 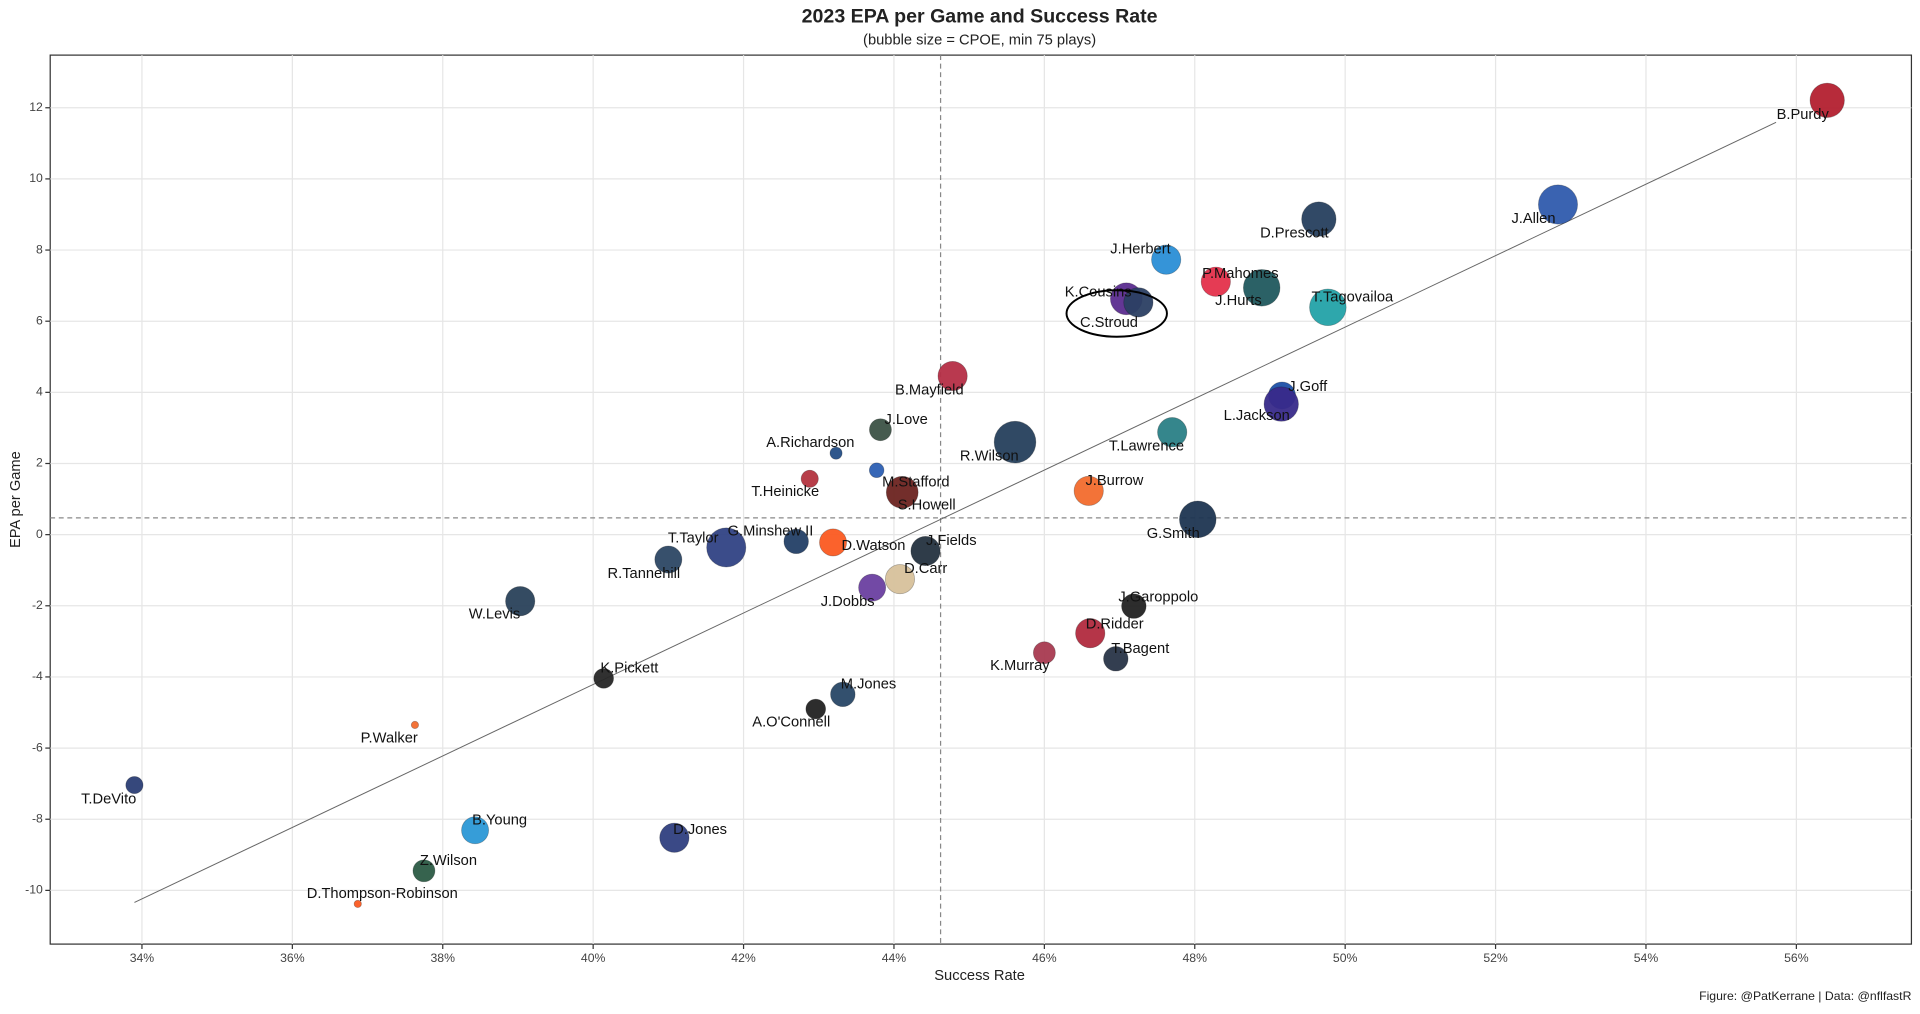 What do you see at coordinates (951, 541) in the screenshot?
I see `point-label: J.Fields` at bounding box center [951, 541].